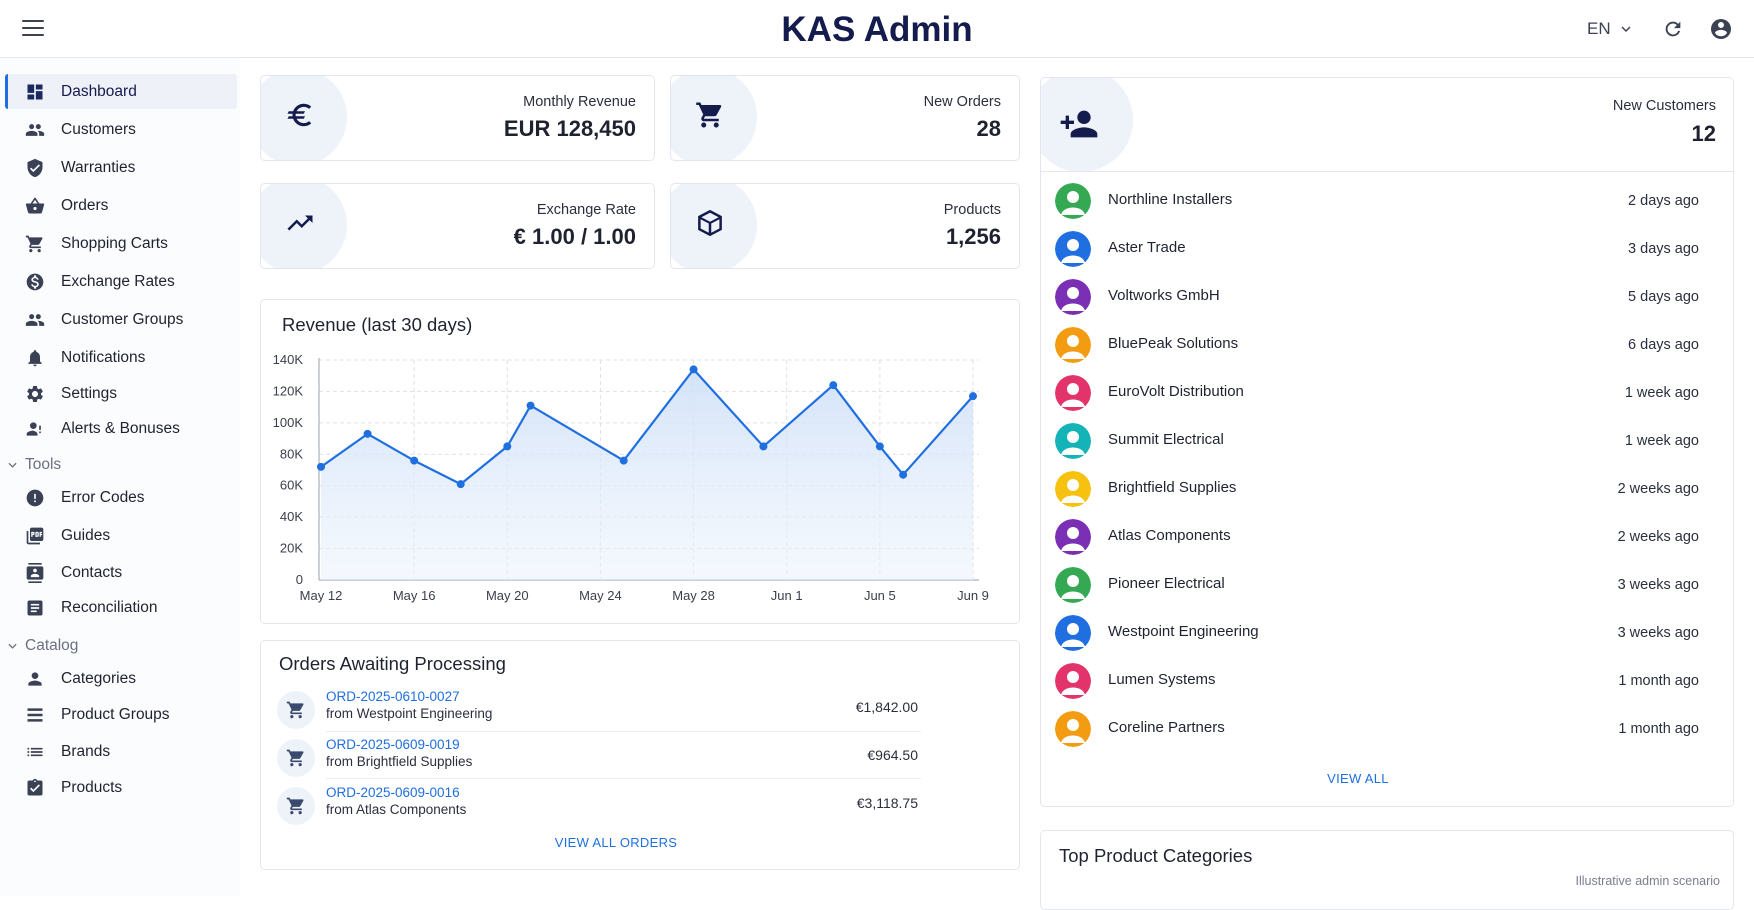  I want to click on customer-row: Voltworks GmbH 5 days ago, so click(1386, 297).